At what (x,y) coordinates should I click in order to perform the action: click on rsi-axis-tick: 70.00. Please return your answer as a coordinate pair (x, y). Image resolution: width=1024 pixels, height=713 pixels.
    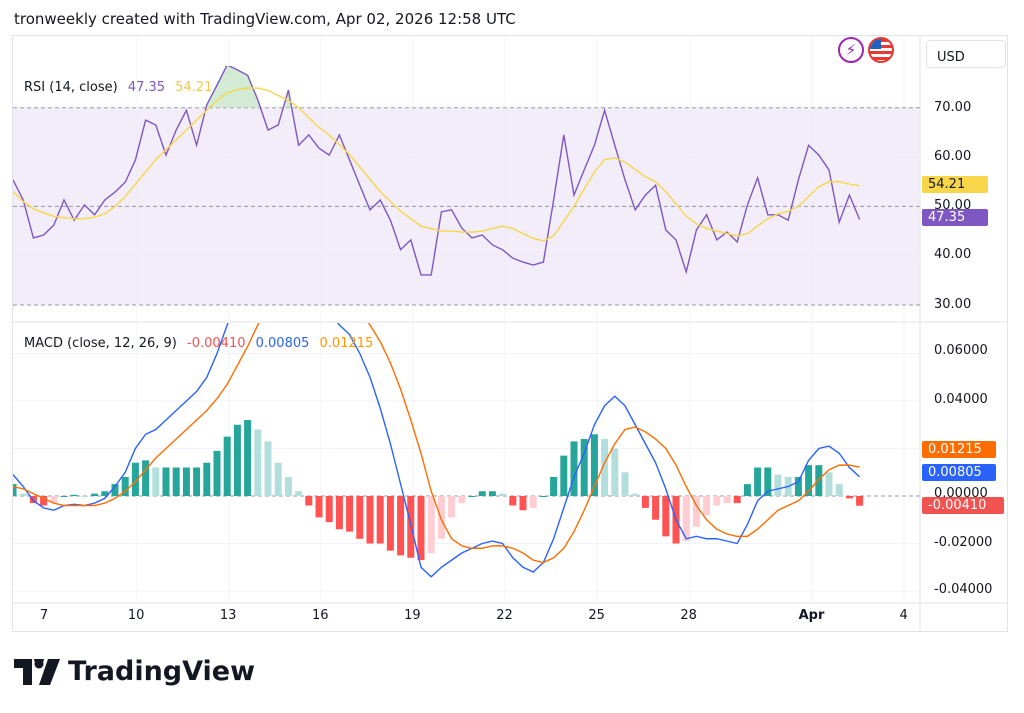
    Looking at the image, I should click on (953, 107).